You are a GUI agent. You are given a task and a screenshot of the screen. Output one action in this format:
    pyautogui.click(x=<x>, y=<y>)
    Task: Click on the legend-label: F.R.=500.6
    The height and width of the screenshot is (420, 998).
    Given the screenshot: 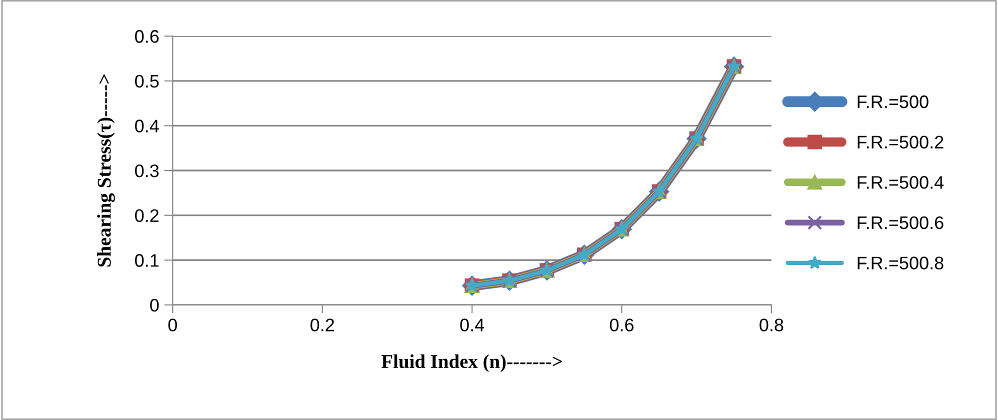 What is the action you would take?
    pyautogui.click(x=901, y=223)
    